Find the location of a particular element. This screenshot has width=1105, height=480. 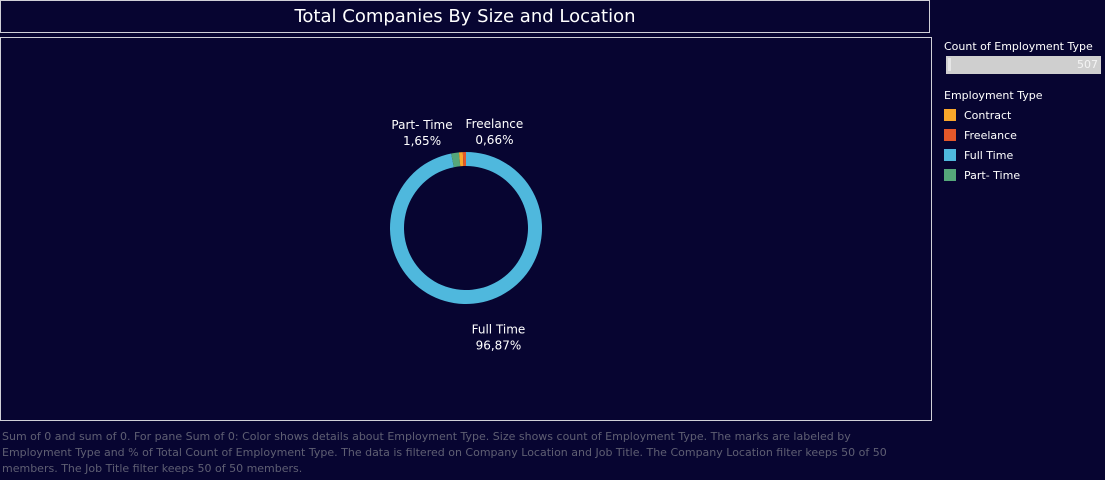

legend-item-contract: Contract is located at coordinates (1024, 115).